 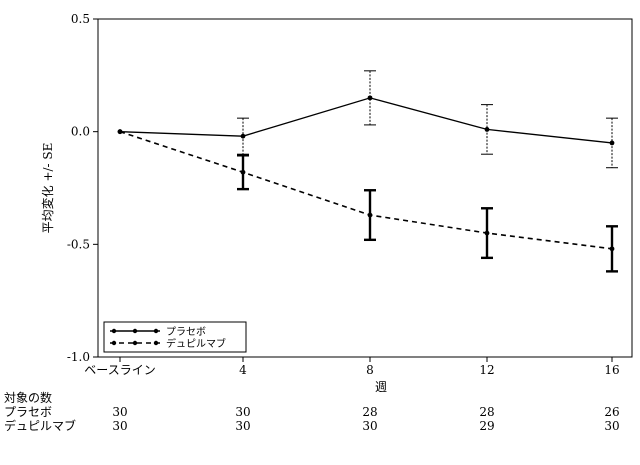 I want to click on subject-row-label: デュピルマブ, so click(x=40, y=425).